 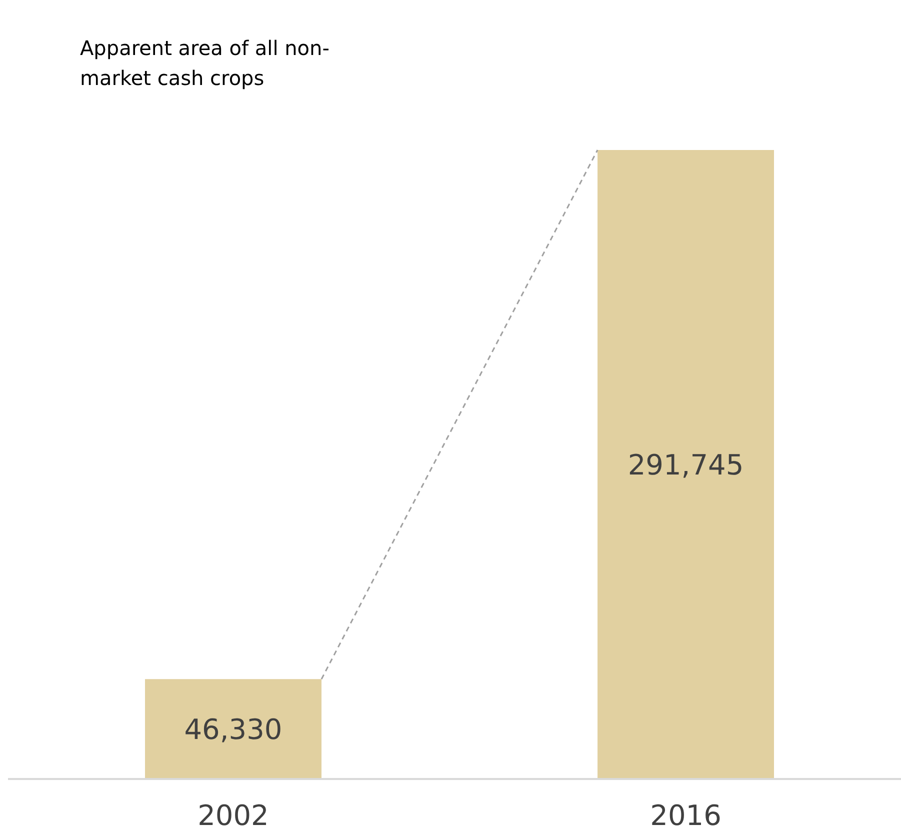 I want to click on chart-title: Apparent area of all non-market cash crops, so click(x=205, y=63).